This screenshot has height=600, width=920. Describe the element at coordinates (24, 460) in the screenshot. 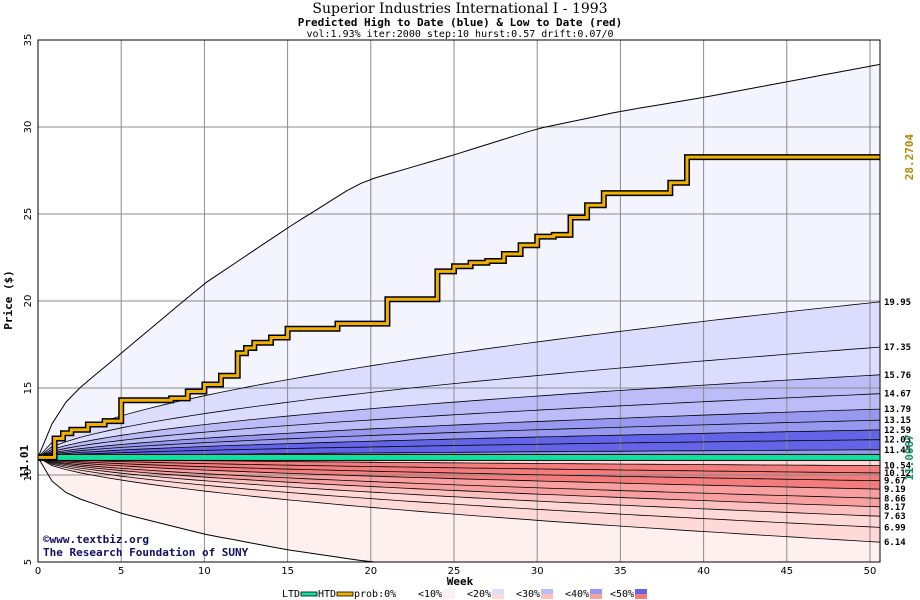

I see `start-price-label: 11.01` at that location.